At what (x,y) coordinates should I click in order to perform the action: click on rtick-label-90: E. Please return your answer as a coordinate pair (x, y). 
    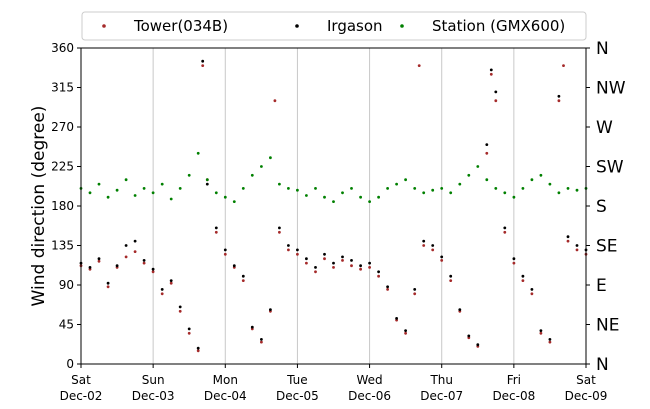
    Looking at the image, I should click on (601, 286).